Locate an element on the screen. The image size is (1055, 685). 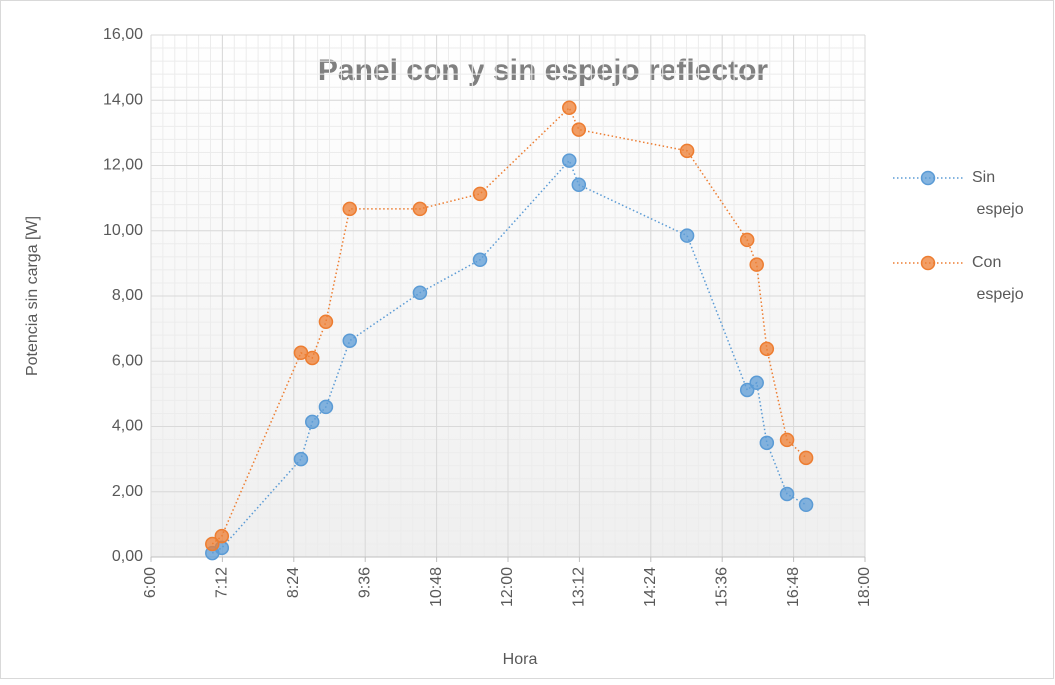
x-tick-label: 16:48 is located at coordinates (793, 587).